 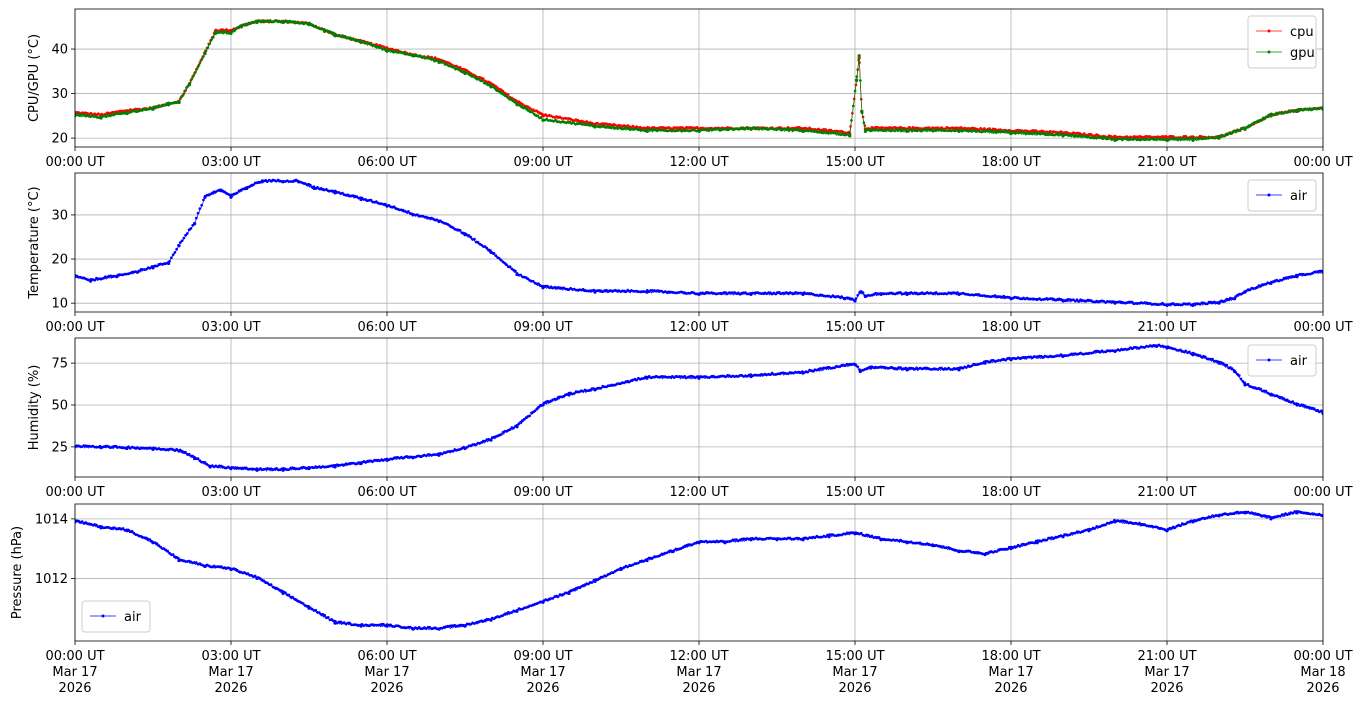 What do you see at coordinates (1299, 361) in the screenshot?
I see `legend-label-air: air` at bounding box center [1299, 361].